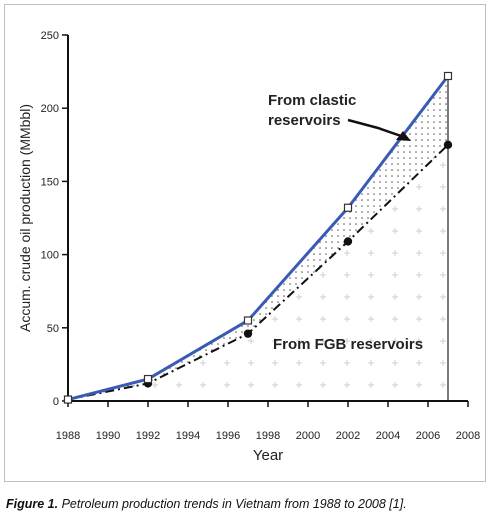 The width and height of the screenshot is (492, 522). Describe the element at coordinates (268, 455) in the screenshot. I see `x-axis-title: Year` at that location.